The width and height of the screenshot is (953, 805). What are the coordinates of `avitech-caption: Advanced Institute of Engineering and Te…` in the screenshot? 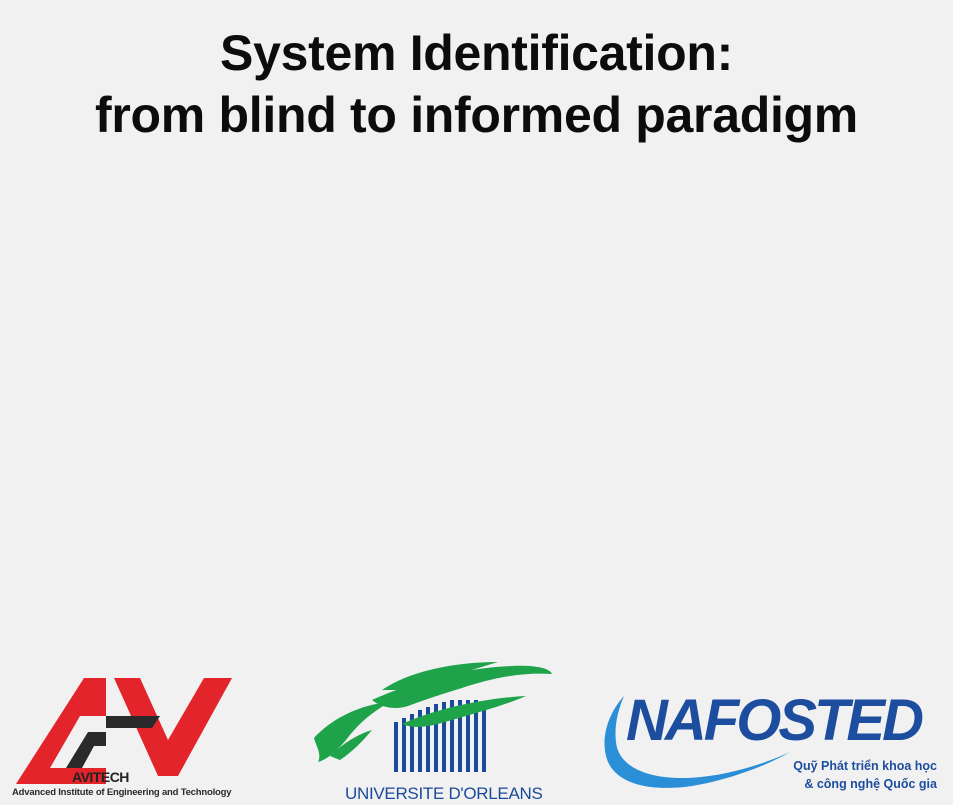 It's located at (122, 792).